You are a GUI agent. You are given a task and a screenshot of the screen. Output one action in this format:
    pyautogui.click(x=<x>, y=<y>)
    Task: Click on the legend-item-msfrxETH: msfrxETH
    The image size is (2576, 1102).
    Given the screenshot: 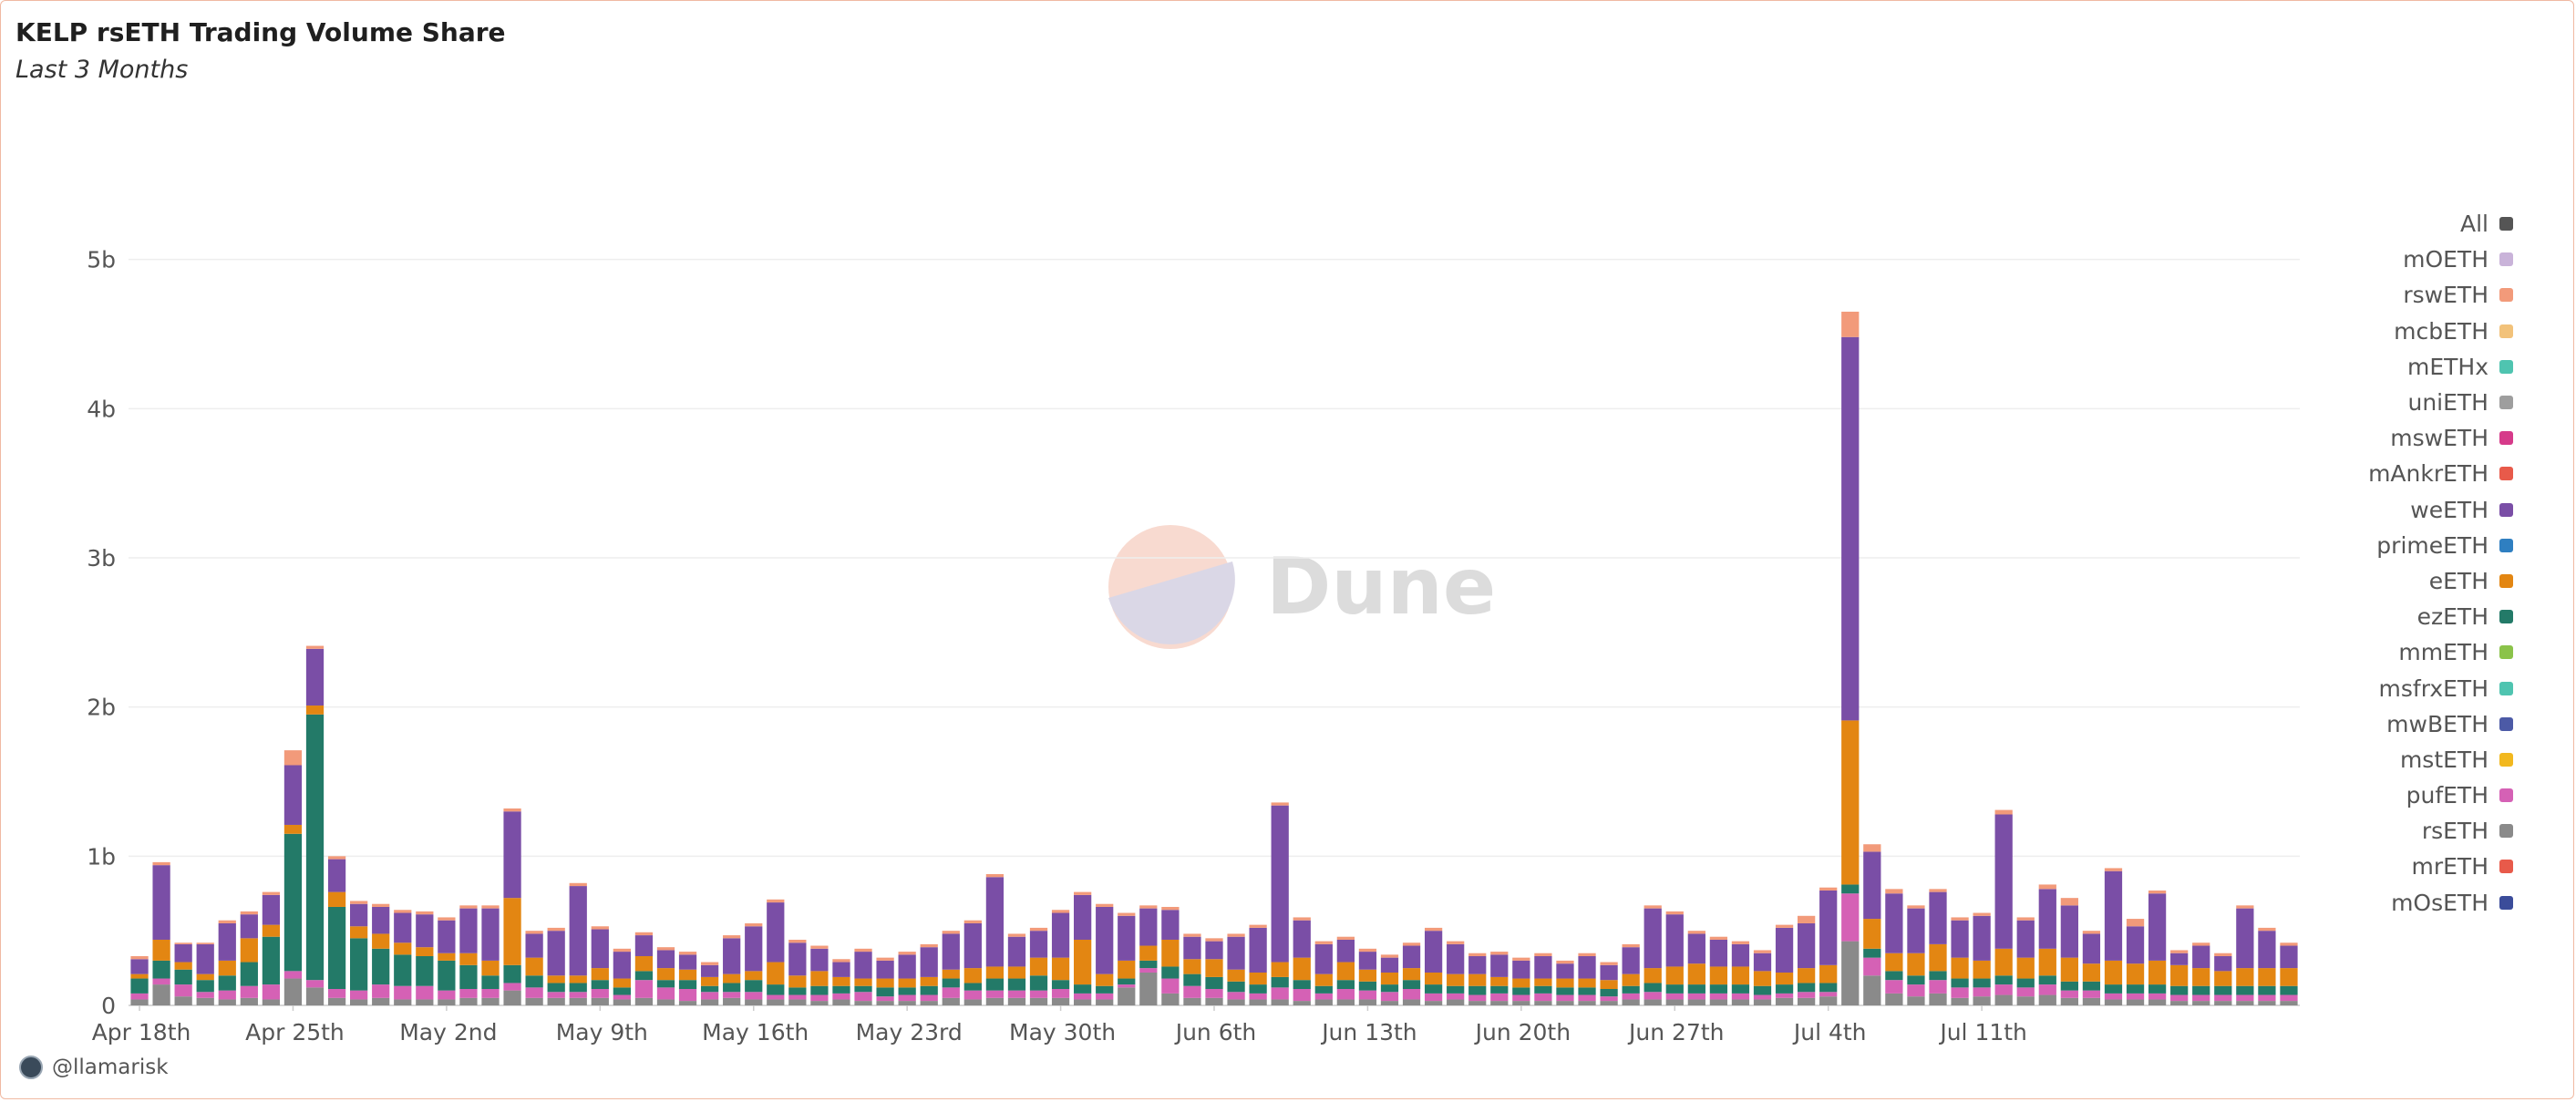 What is the action you would take?
    pyautogui.click(x=2440, y=687)
    